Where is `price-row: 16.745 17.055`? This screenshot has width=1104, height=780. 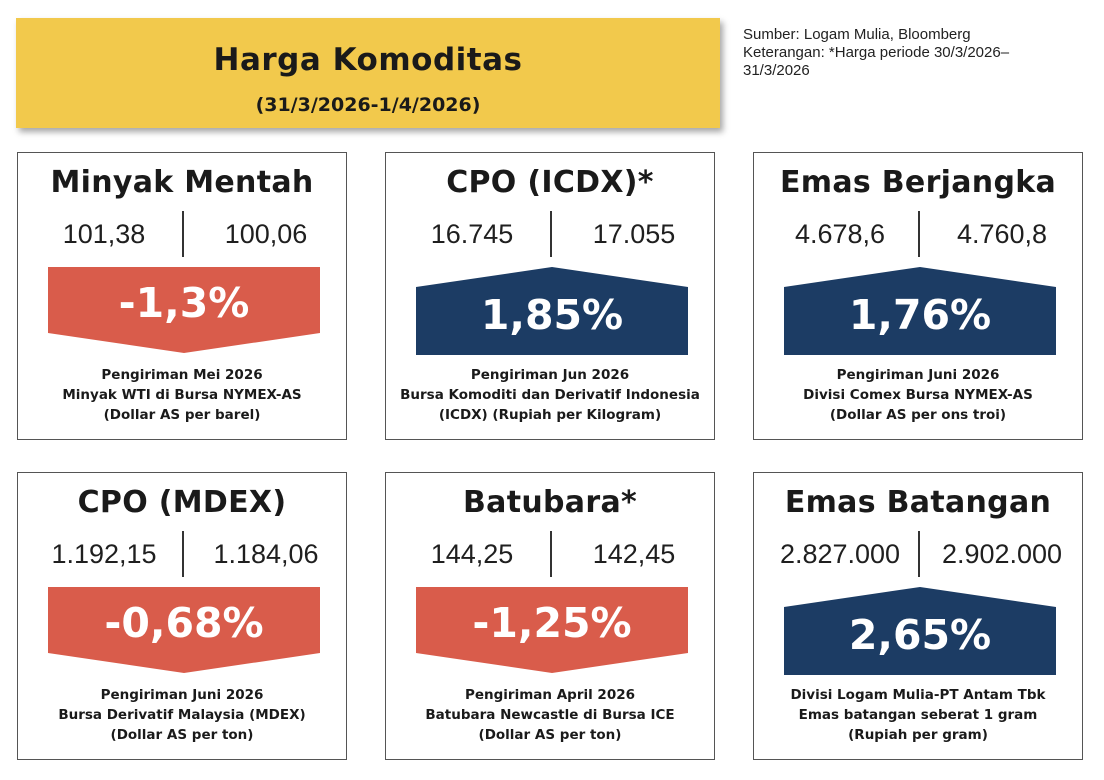
price-row: 16.745 17.055 is located at coordinates (550, 233).